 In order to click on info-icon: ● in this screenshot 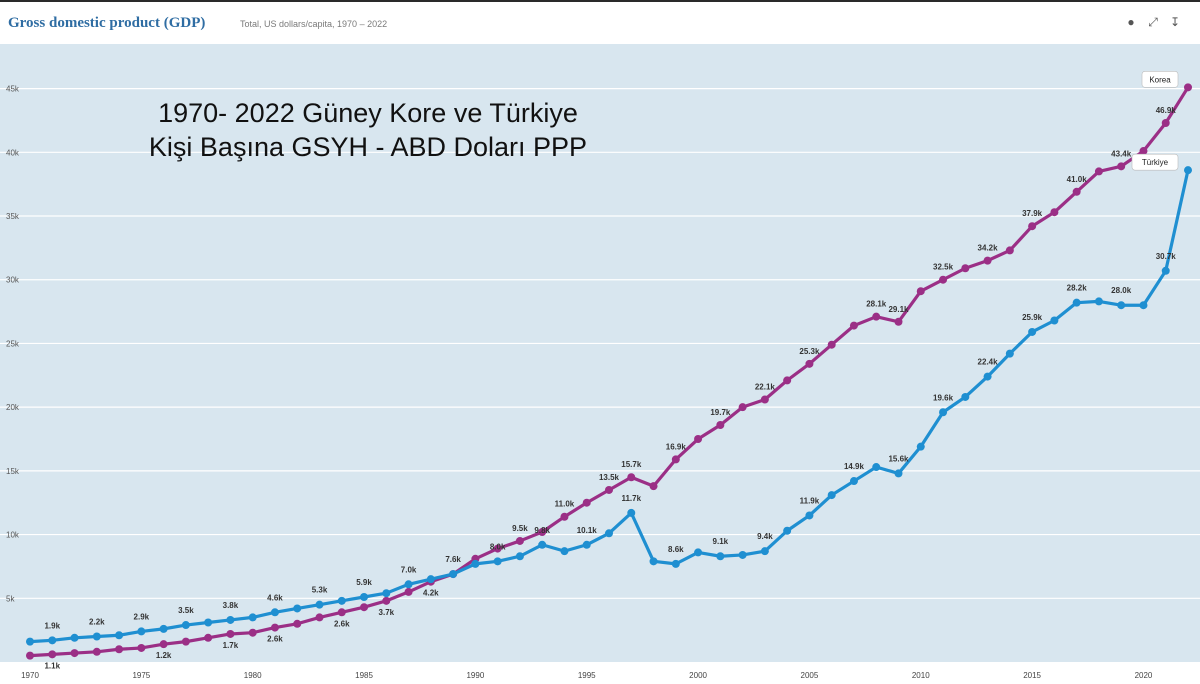, I will do `click(1131, 22)`.